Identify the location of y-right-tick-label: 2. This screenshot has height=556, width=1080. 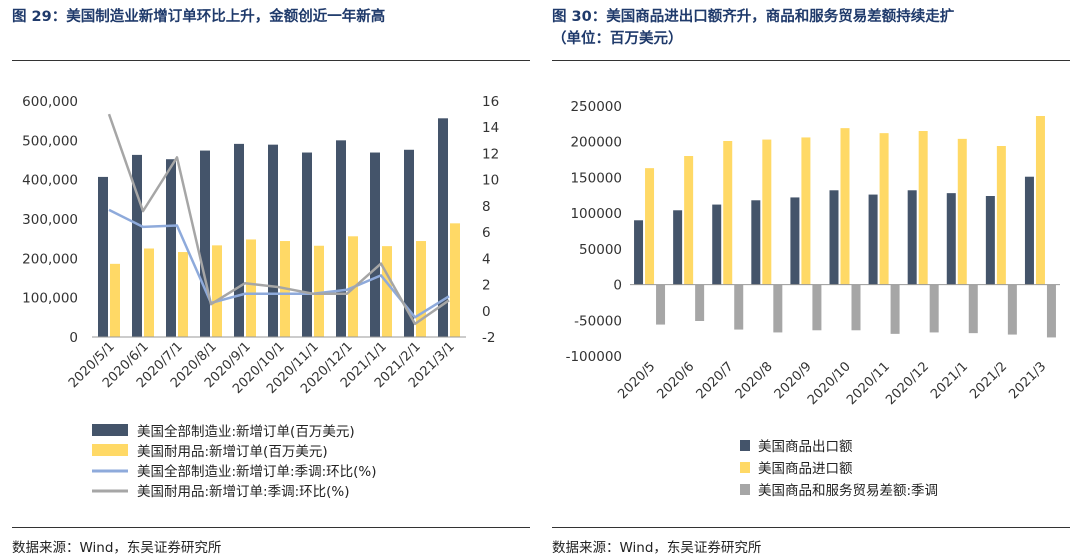
(486, 286).